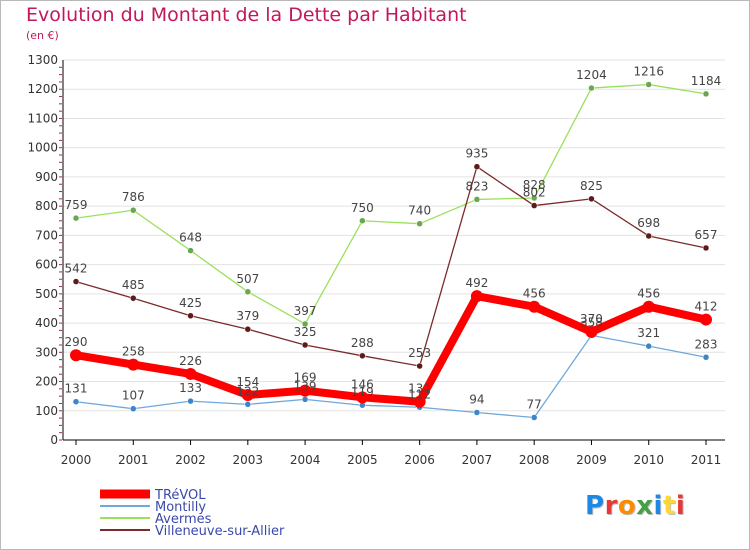 The image size is (750, 550). What do you see at coordinates (419, 394) in the screenshot?
I see `data-label: 112` at bounding box center [419, 394].